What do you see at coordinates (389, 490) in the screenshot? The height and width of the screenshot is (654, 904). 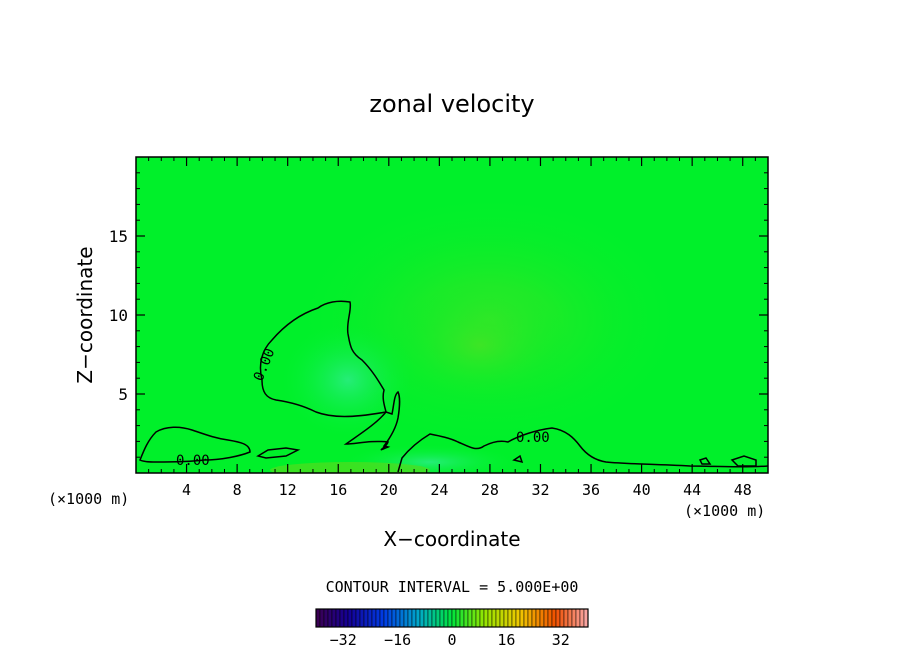 I see `x-tick-label: 20` at bounding box center [389, 490].